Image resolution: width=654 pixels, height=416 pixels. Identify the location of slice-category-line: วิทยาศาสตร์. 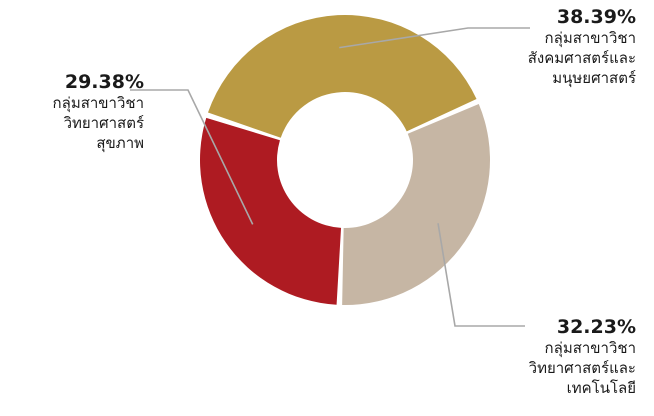
(103, 123).